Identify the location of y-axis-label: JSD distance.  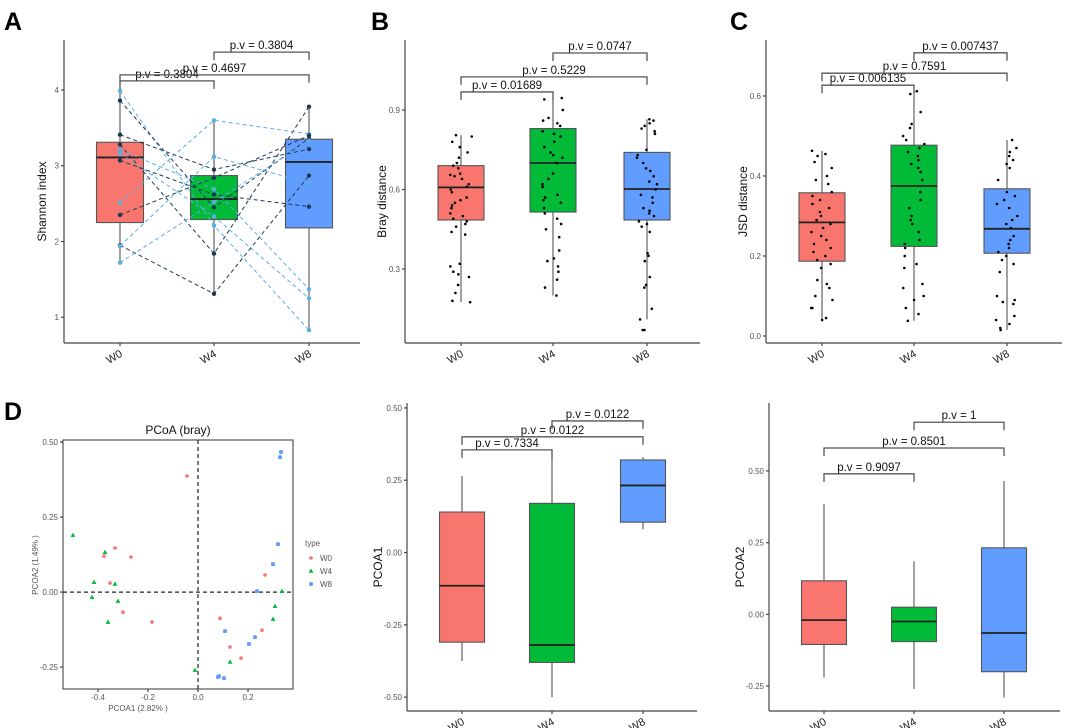
(743, 201).